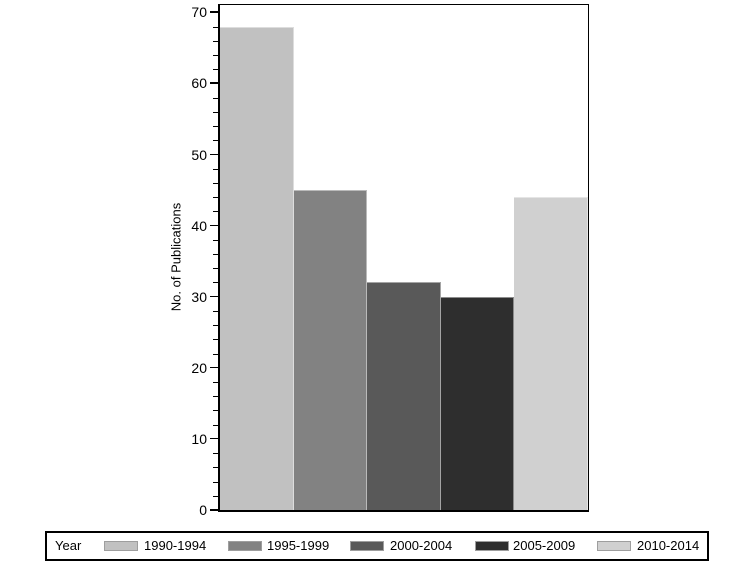  What do you see at coordinates (199, 225) in the screenshot?
I see `y-tick-label: 40` at bounding box center [199, 225].